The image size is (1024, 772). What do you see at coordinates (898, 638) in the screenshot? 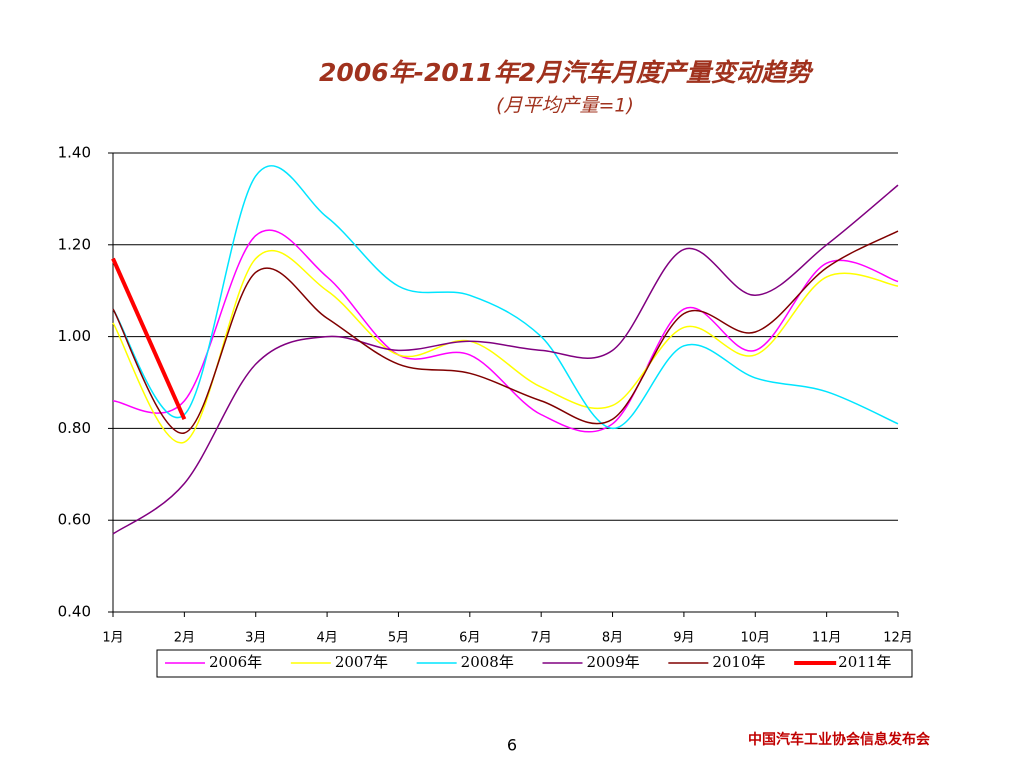
I see `x-tick-label: 12月` at bounding box center [898, 638].